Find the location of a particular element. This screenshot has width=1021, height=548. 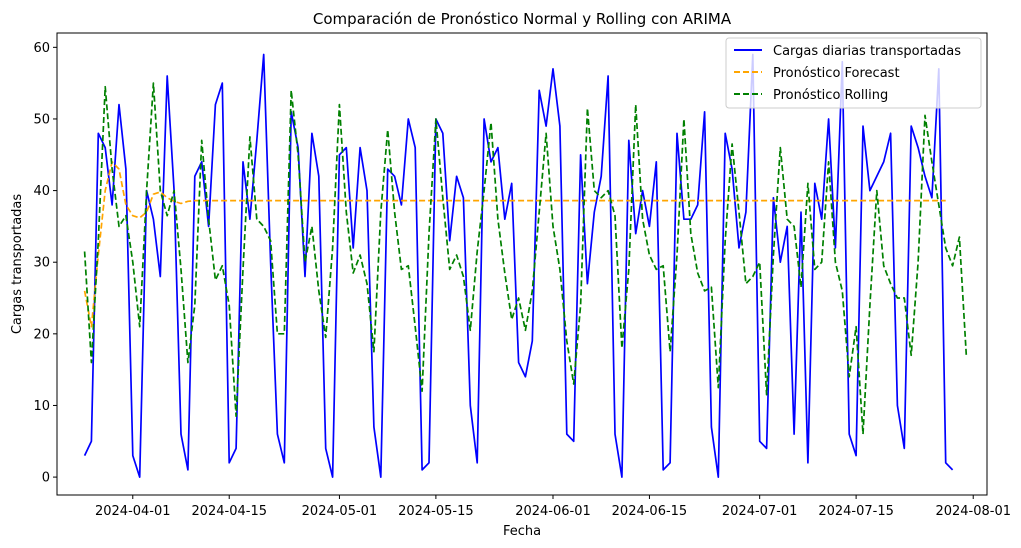

x-tick-label: 2024-06-15 is located at coordinates (650, 511).